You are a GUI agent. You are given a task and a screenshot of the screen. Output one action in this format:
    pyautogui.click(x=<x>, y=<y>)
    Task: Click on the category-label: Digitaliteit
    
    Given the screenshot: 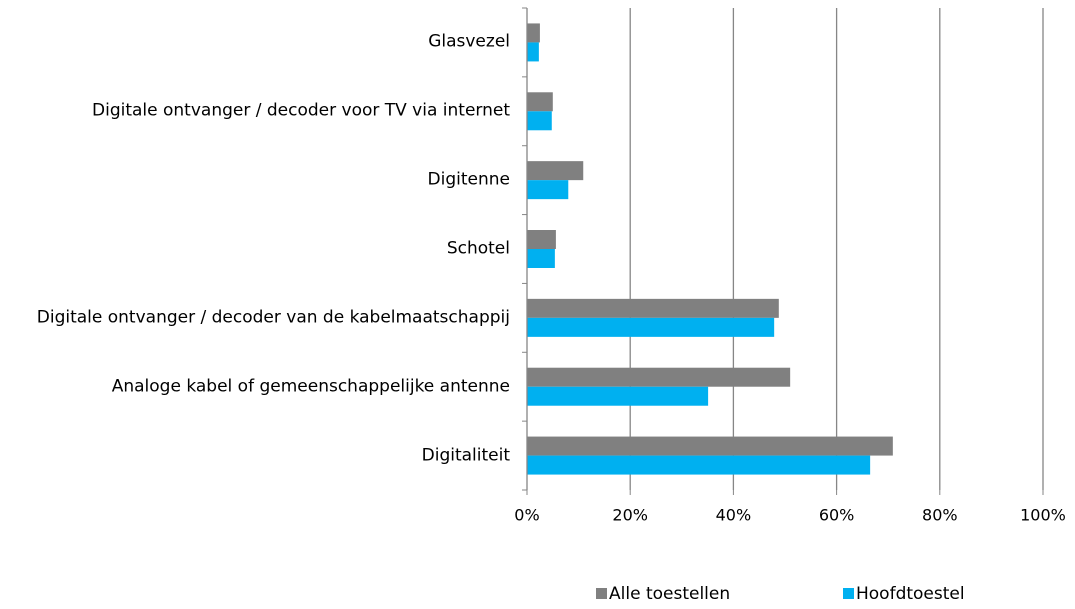 What is the action you would take?
    pyautogui.click(x=465, y=455)
    